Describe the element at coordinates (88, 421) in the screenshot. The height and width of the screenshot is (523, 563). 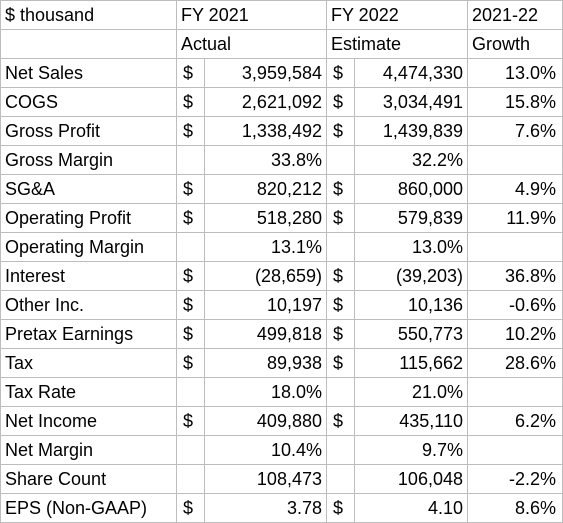
I see `row-label: Net Income` at that location.